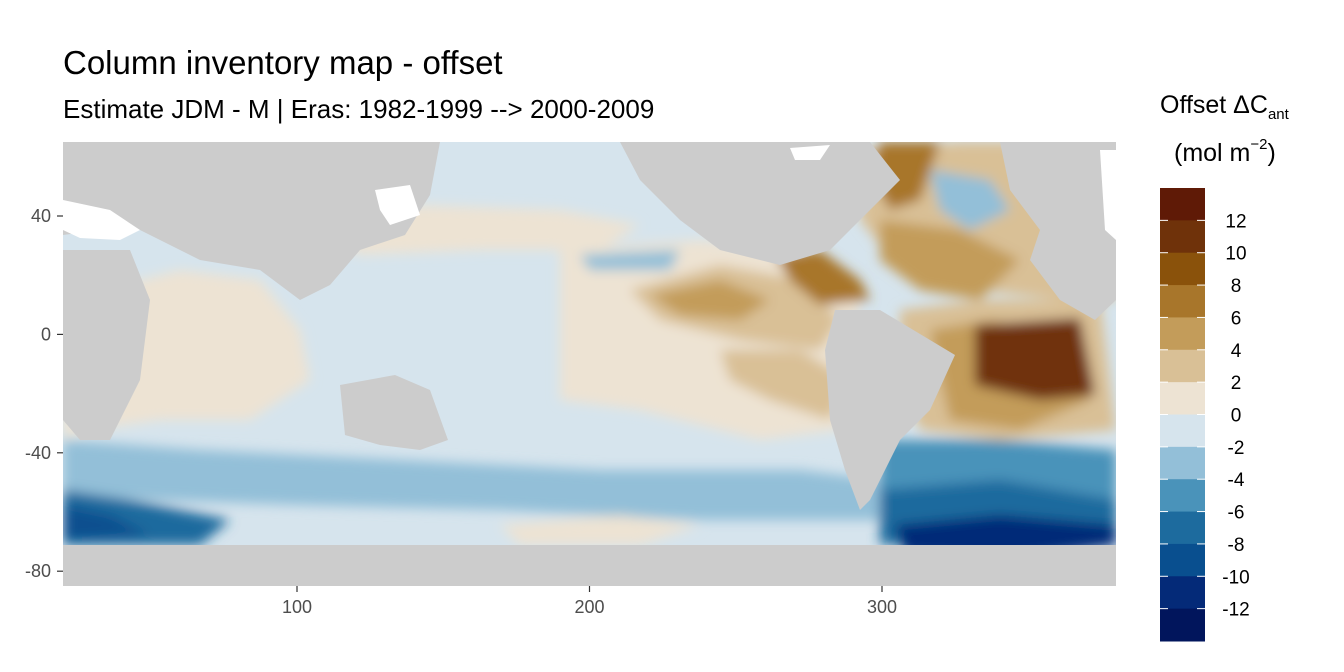 The height and width of the screenshot is (672, 1344). What do you see at coordinates (1258, 144) in the screenshot?
I see `legend-title-superscript: −2` at bounding box center [1258, 144].